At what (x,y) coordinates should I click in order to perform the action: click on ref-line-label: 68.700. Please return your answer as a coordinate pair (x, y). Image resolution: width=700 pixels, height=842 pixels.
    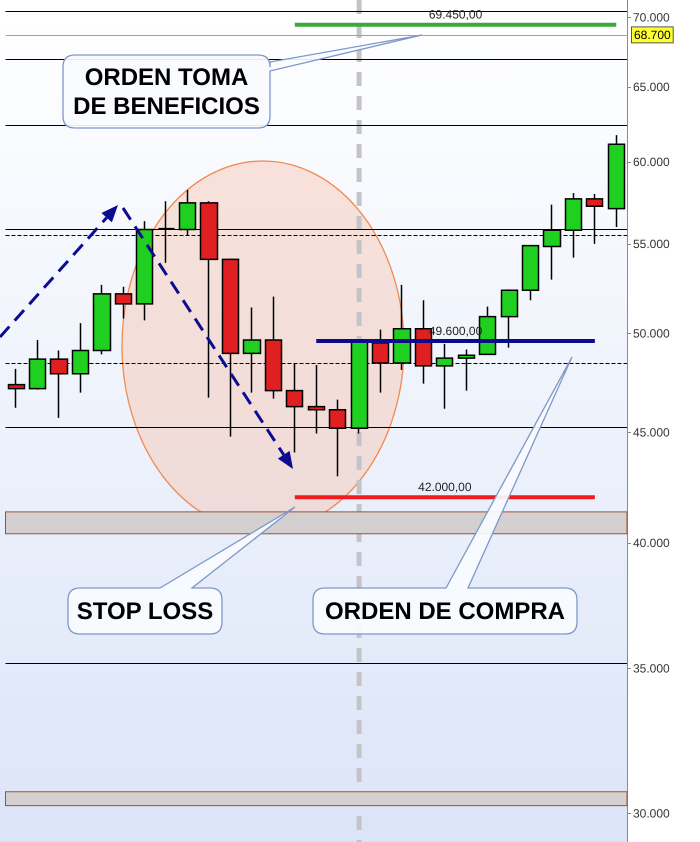
    Looking at the image, I should click on (653, 35).